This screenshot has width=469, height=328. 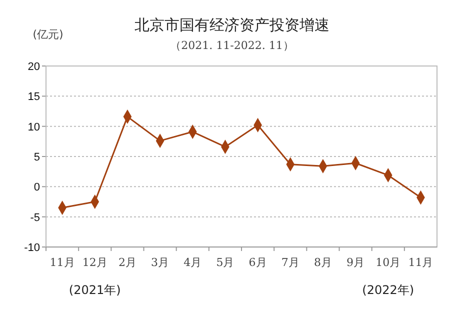 What do you see at coordinates (257, 262) in the screenshot?
I see `x-tick-label: 6月` at bounding box center [257, 262].